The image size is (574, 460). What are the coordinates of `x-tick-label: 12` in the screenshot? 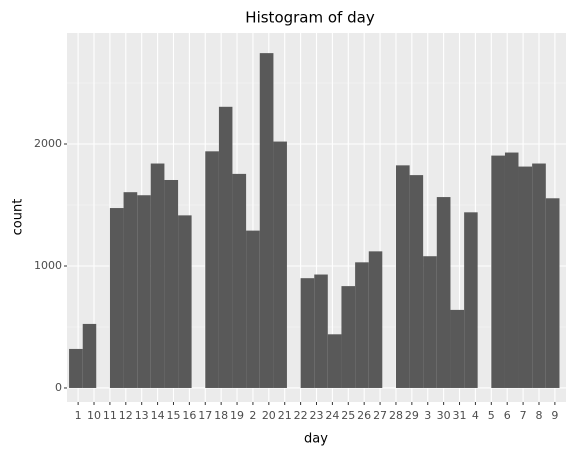 It's located at (126, 415).